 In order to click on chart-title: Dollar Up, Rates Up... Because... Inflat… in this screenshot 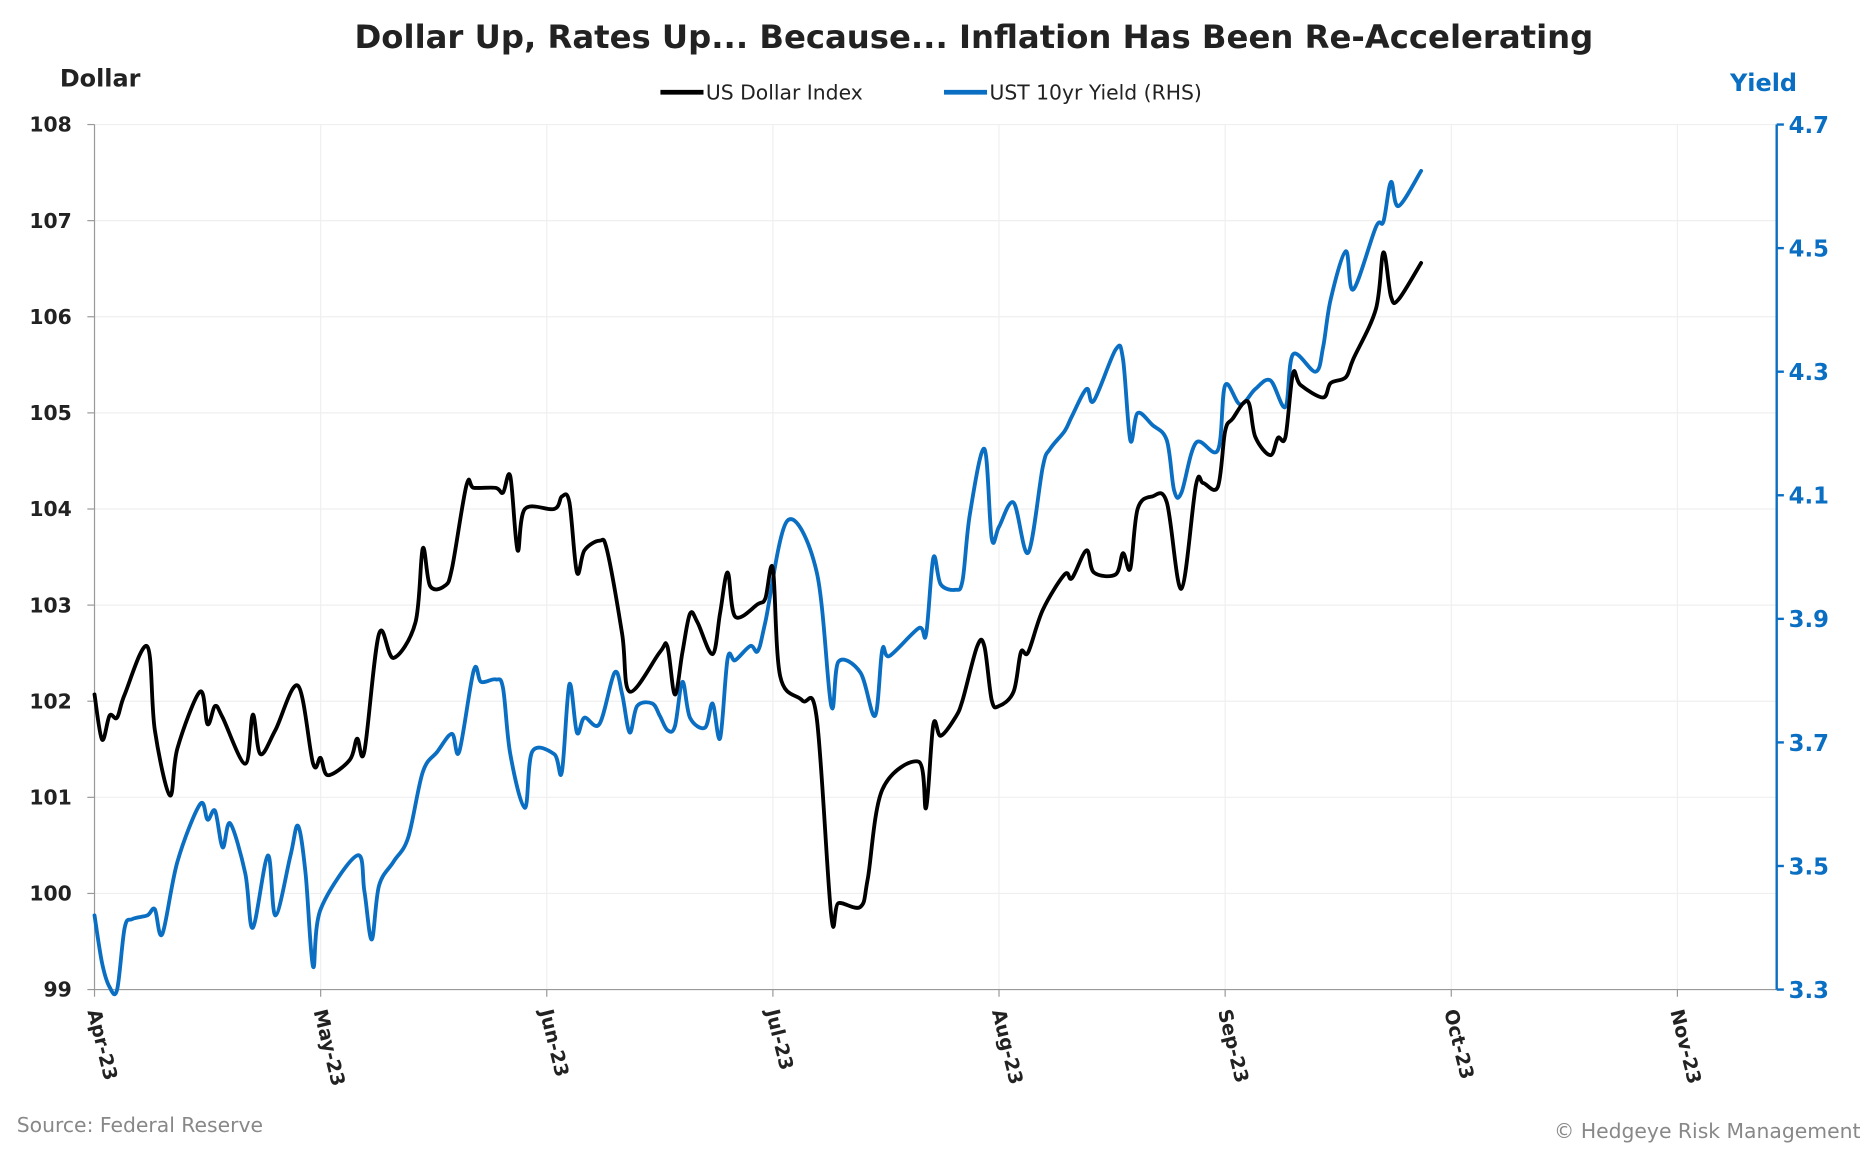, I will do `click(974, 37)`.